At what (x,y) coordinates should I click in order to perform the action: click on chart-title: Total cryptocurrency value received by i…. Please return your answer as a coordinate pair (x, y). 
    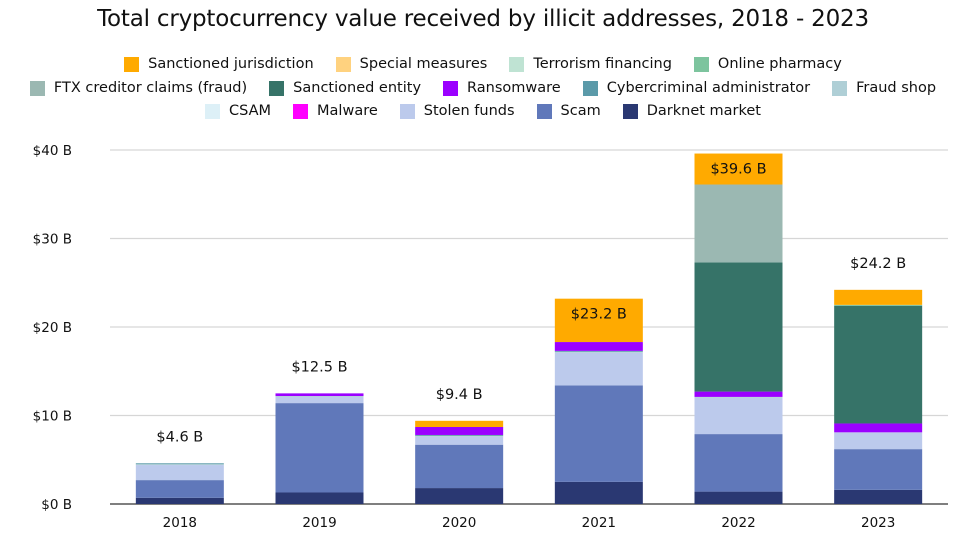
    Looking at the image, I should click on (483, 19).